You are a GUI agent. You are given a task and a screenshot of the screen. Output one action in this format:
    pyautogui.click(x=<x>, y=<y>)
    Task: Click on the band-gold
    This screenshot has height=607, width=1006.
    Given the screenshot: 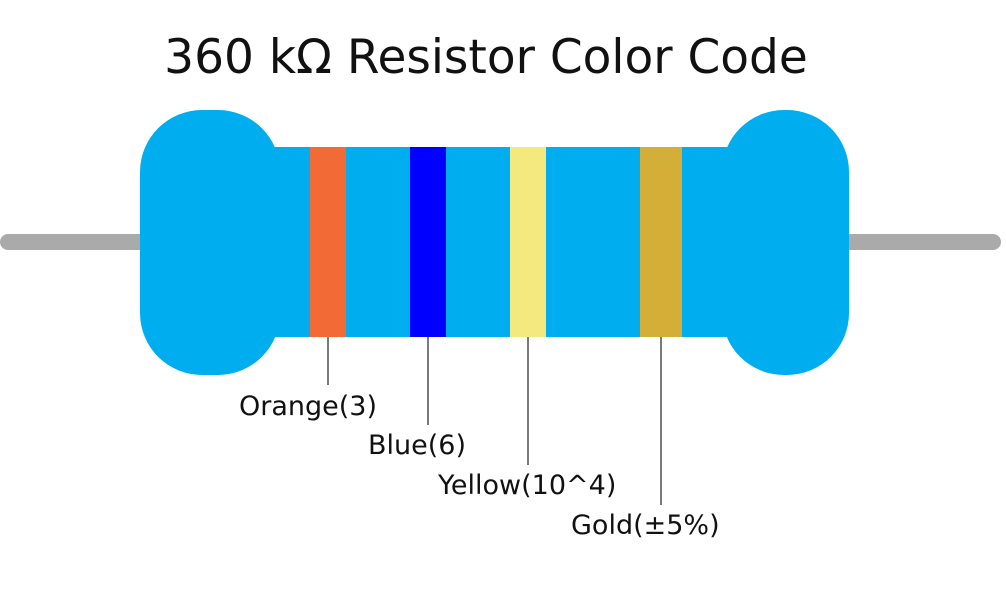 What is the action you would take?
    pyautogui.click(x=661, y=242)
    